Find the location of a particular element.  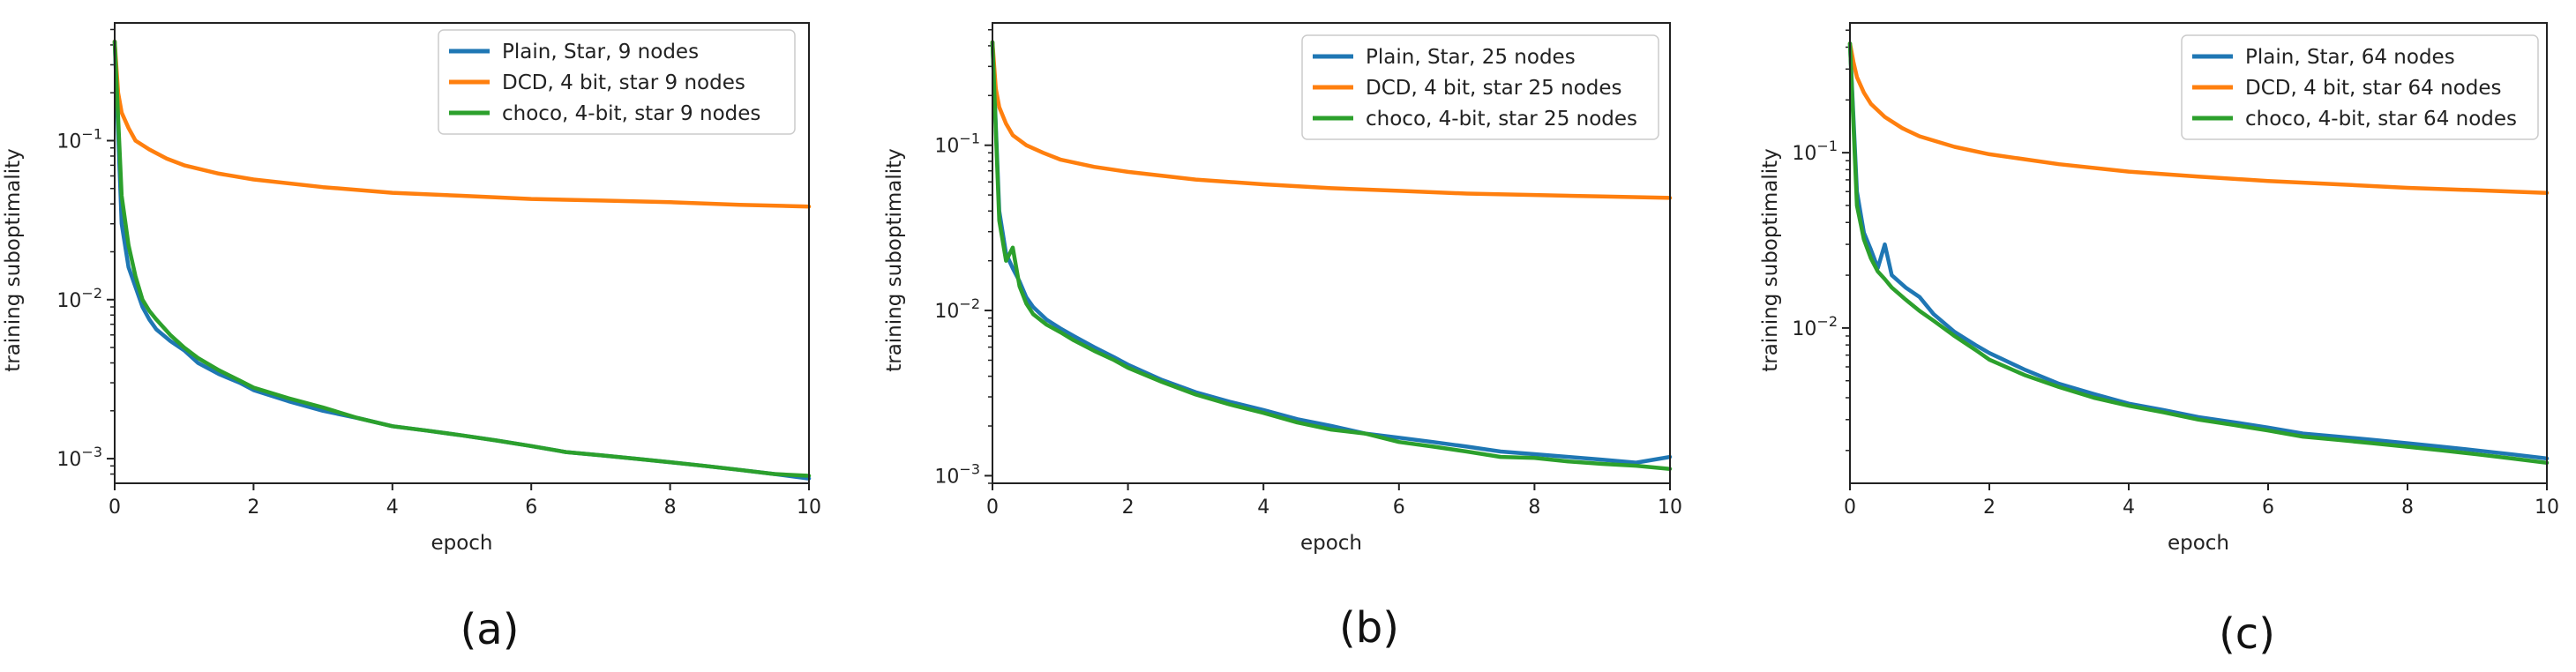

legend-entry: Plain, Star, 25 nodes is located at coordinates (1471, 57).